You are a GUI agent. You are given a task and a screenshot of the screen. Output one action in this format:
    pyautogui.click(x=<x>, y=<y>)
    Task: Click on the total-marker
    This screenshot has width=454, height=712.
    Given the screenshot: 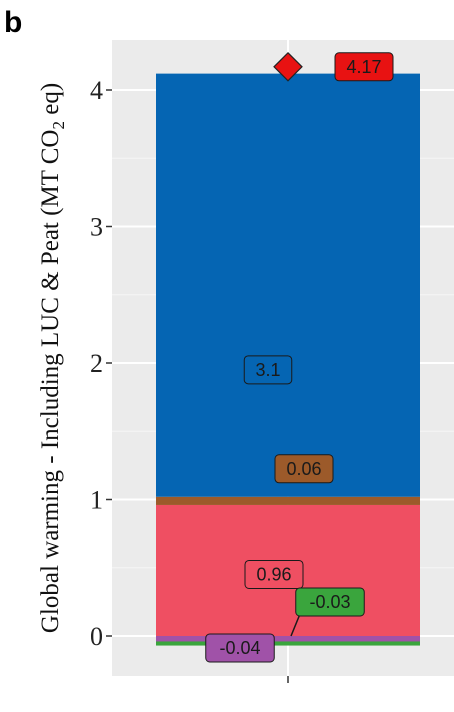 What is the action you would take?
    pyautogui.click(x=288, y=66)
    